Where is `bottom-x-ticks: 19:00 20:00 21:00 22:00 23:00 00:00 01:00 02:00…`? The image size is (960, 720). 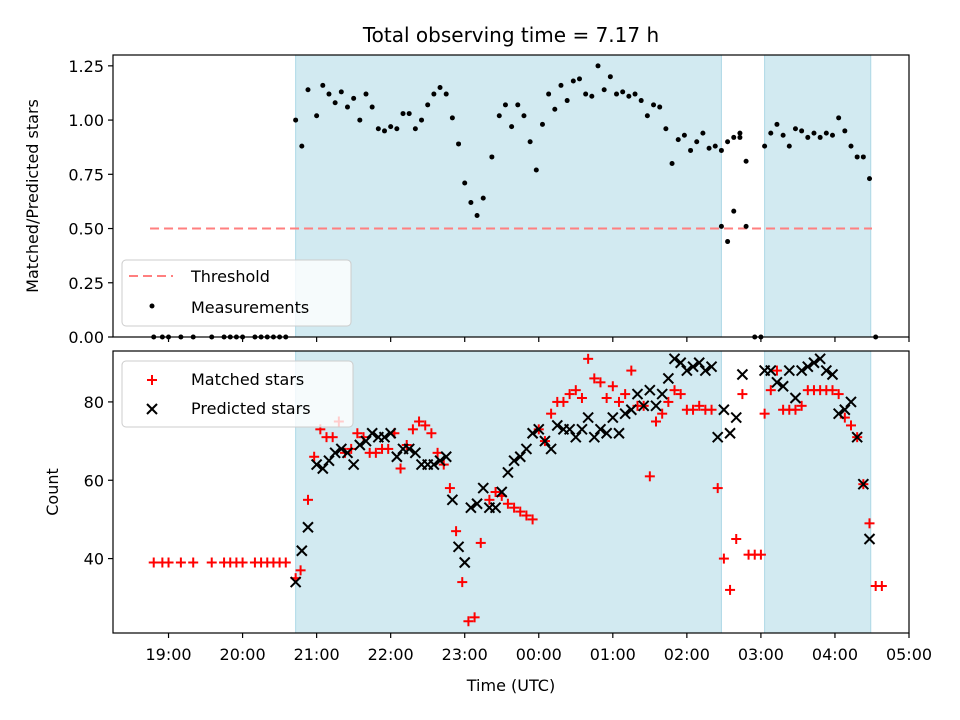
bottom-x-ticks: 19:00 20:00 21:00 22:00 23:00 00:00 01:00 02:00… is located at coordinates (538, 648).